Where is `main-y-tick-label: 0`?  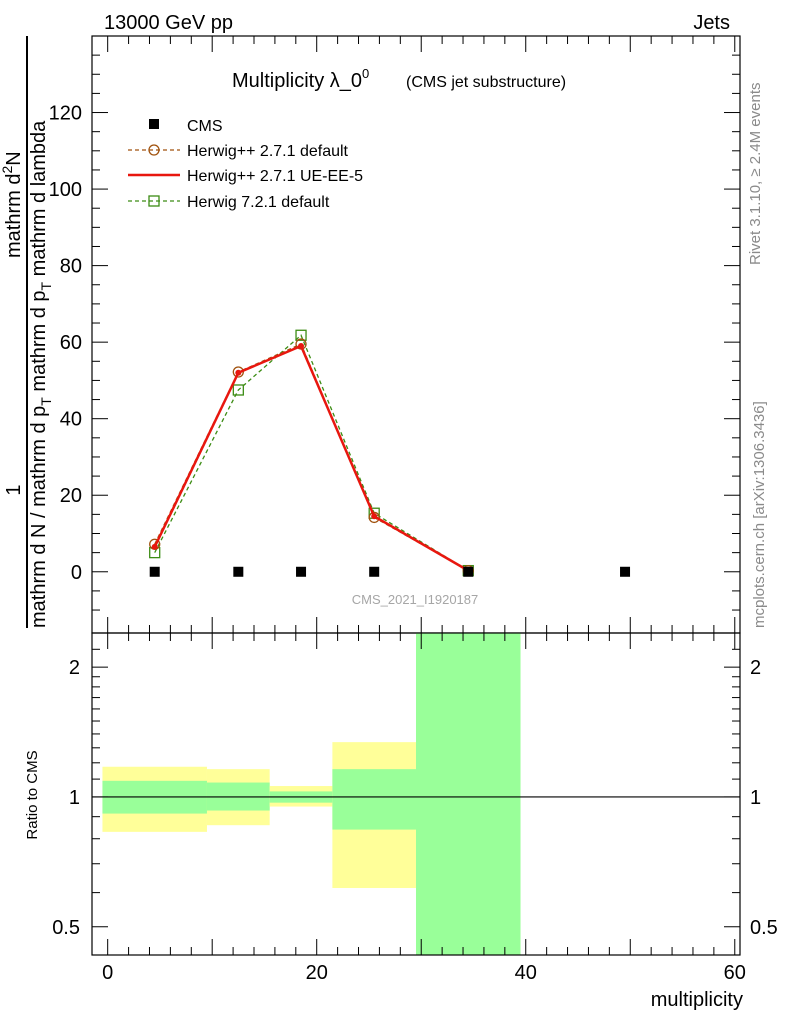 main-y-tick-label: 0 is located at coordinates (76, 573).